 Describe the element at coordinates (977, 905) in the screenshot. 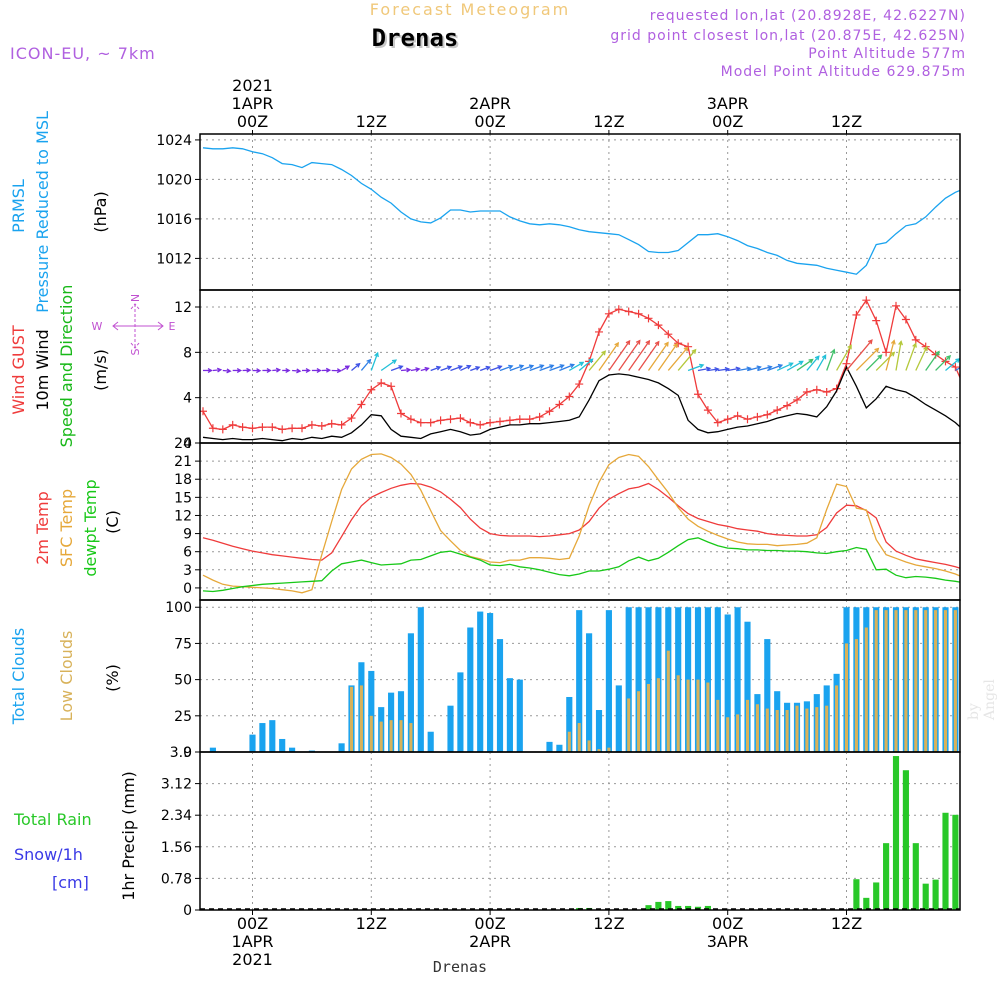

I see `bar-snow-1h` at that location.